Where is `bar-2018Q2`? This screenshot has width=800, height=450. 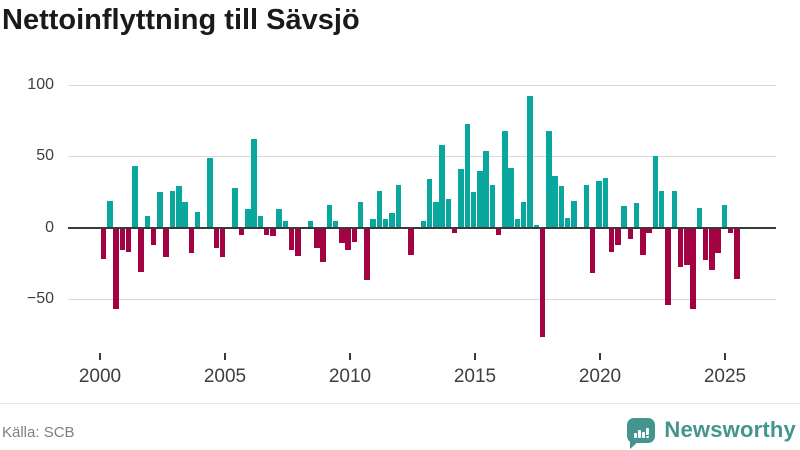
bar-2018Q2 is located at coordinates (561, 207).